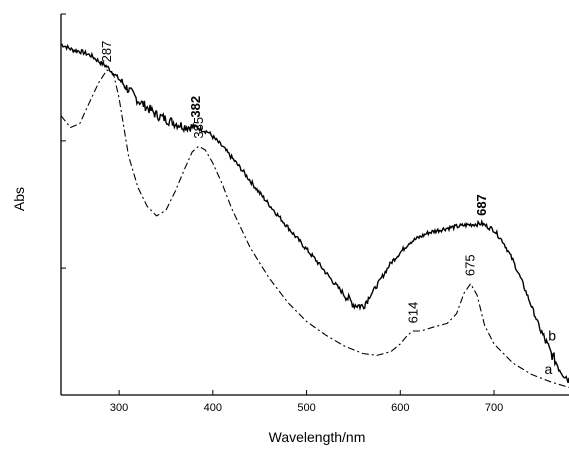 This screenshot has height=453, width=569. What do you see at coordinates (119, 408) in the screenshot?
I see `x-tick-label-300: 300` at bounding box center [119, 408].